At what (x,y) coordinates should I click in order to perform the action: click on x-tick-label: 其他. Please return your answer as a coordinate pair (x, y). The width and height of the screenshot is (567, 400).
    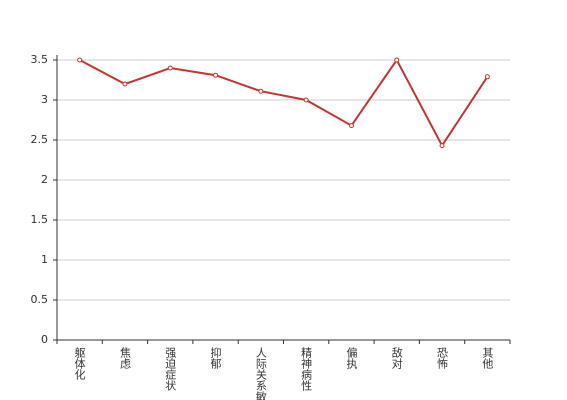
    Looking at the image, I should click on (487, 358).